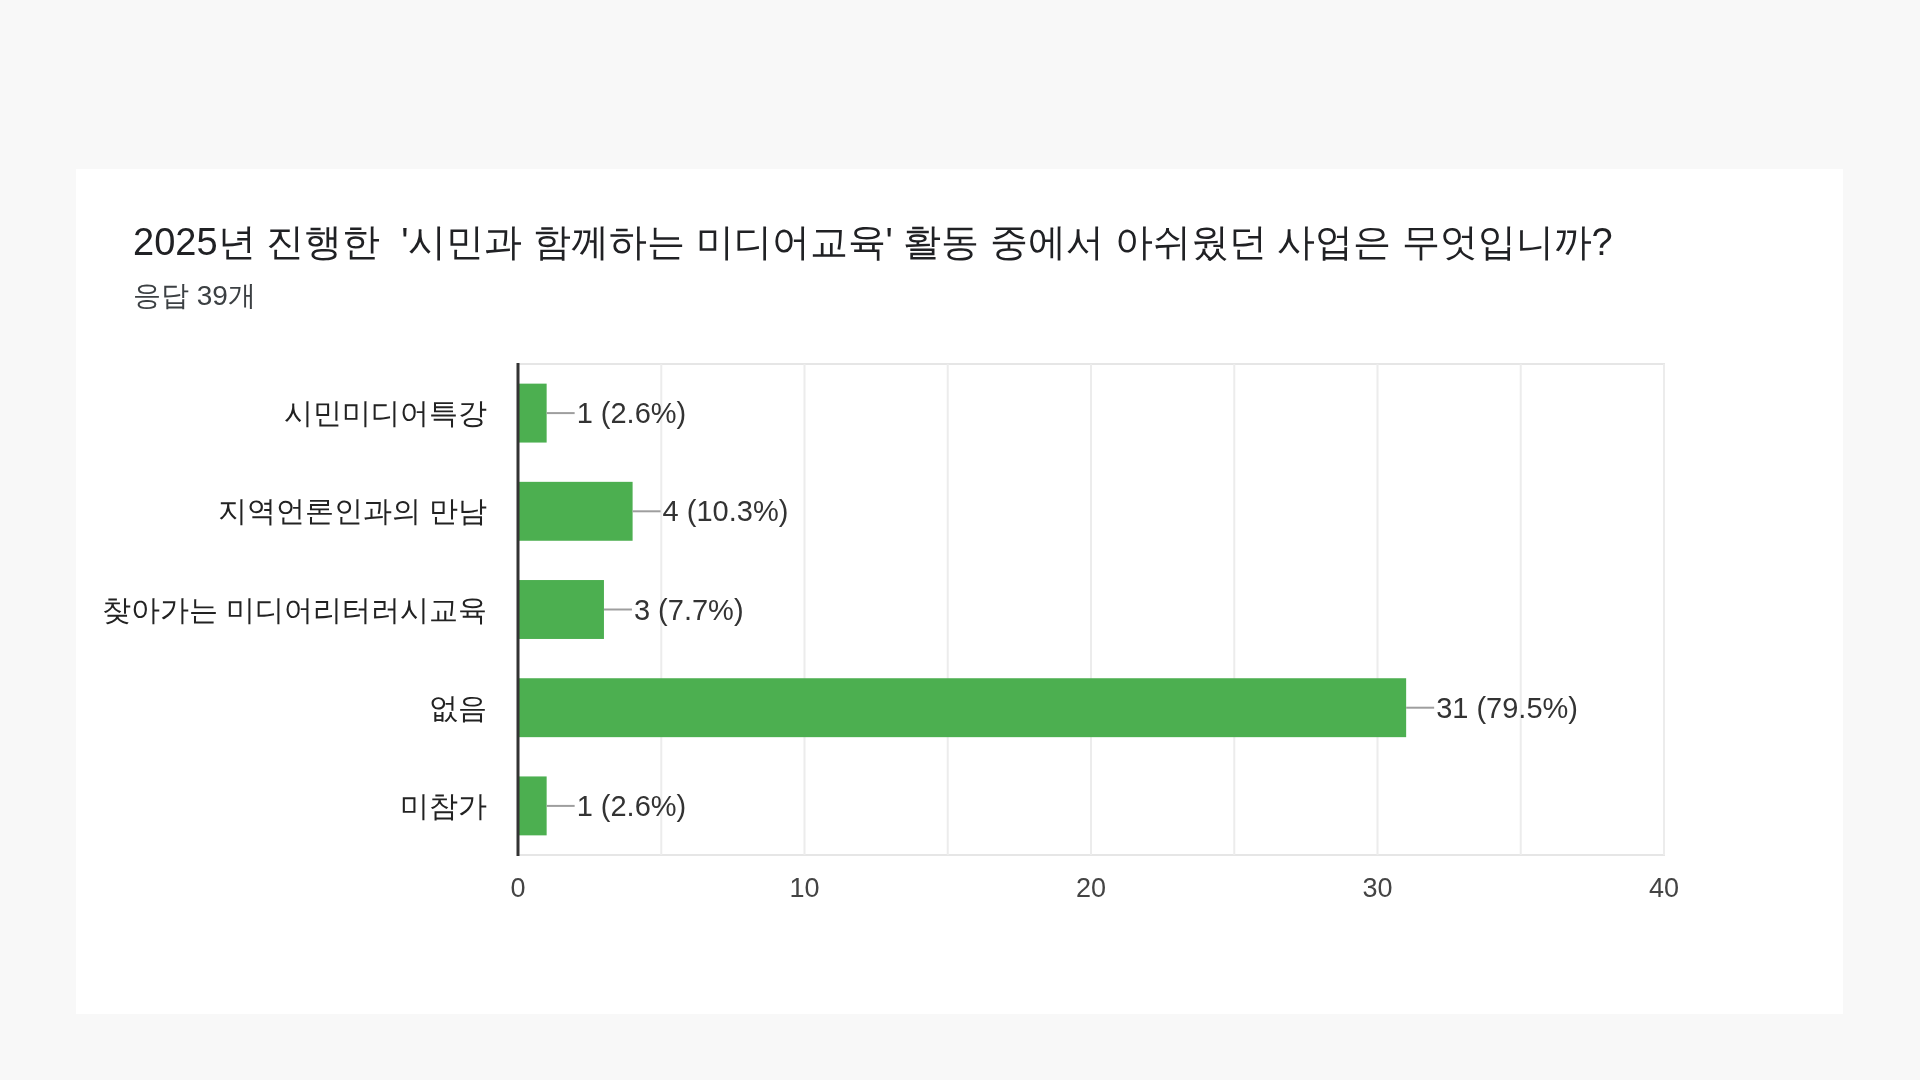  What do you see at coordinates (294, 609) in the screenshot?
I see `category: 찾아가는 미디어리터러시교육` at bounding box center [294, 609].